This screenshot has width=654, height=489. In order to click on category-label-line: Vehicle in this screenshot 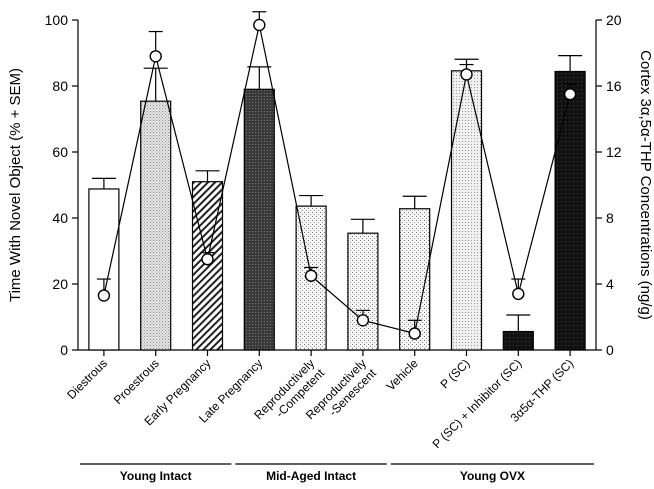, I will do `click(402, 374)`.